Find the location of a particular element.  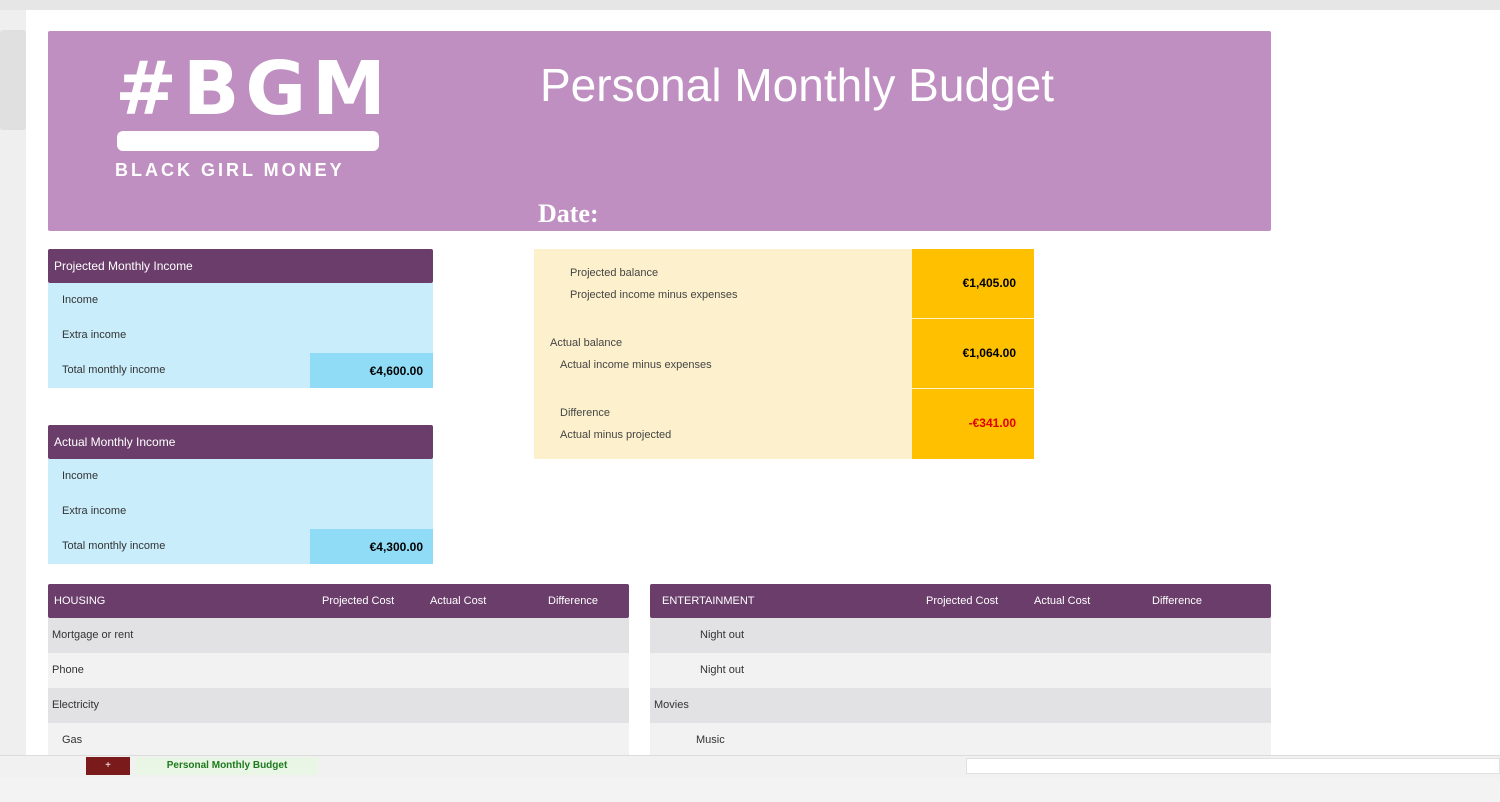

row-gutter is located at coordinates (13, 382).